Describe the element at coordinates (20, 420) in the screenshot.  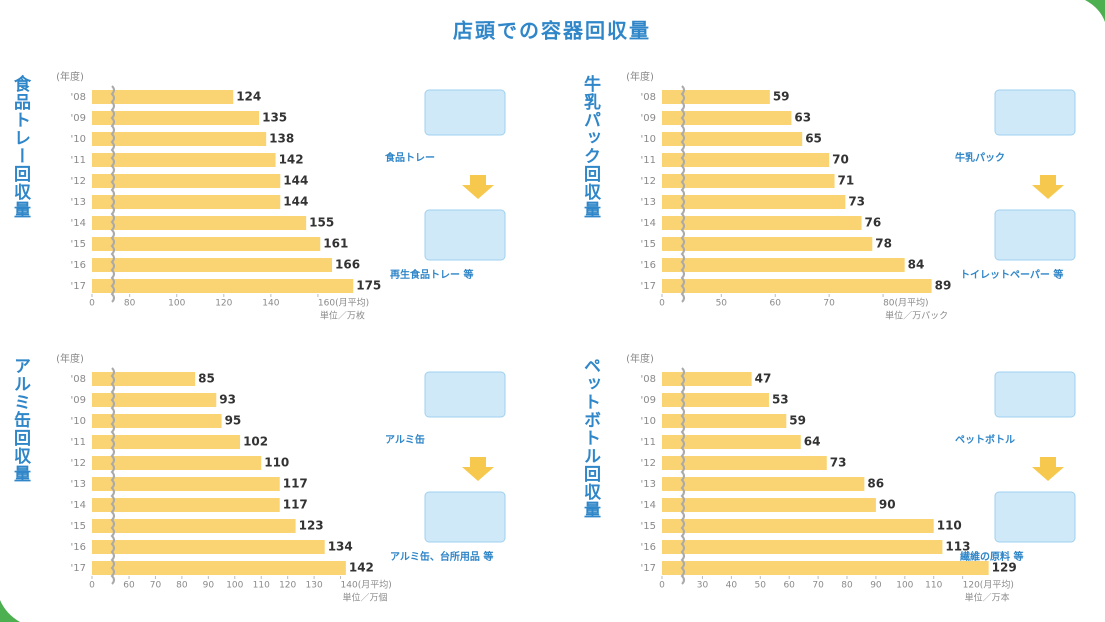
I see `chart-title: アルミ缶回収量` at that location.